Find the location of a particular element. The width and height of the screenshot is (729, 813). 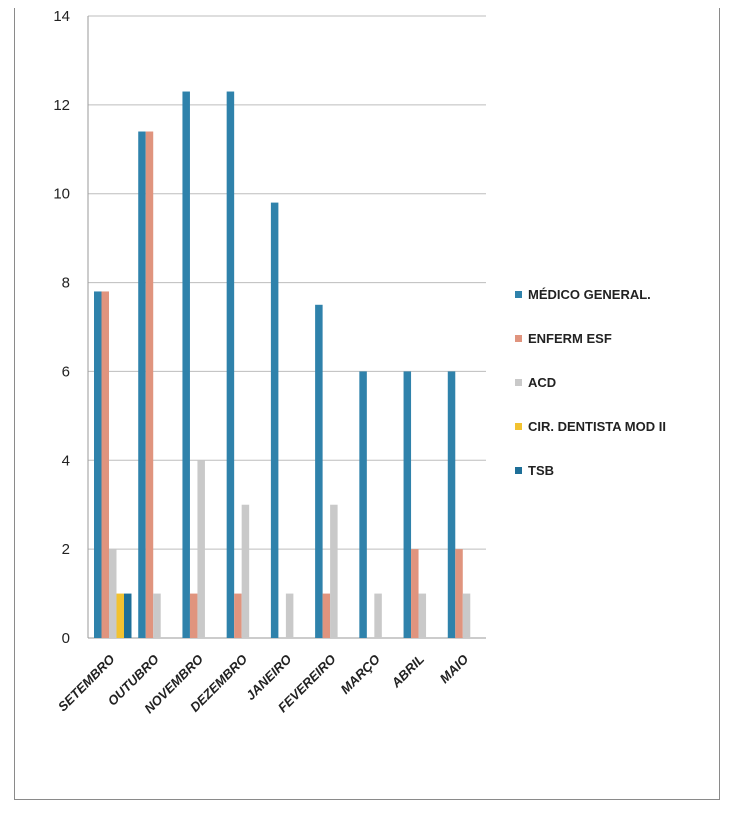

y-axis-tick-labels: 0 2 4 6 8 10 12 14 is located at coordinates (61, 327).